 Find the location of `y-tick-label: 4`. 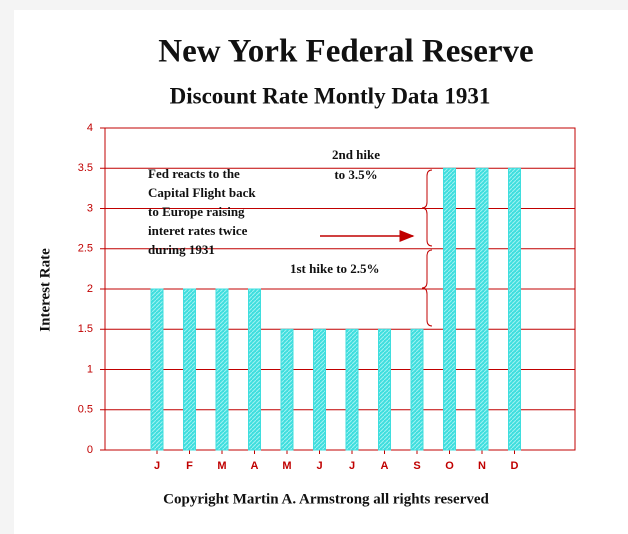

y-tick-label: 4 is located at coordinates (90, 128).